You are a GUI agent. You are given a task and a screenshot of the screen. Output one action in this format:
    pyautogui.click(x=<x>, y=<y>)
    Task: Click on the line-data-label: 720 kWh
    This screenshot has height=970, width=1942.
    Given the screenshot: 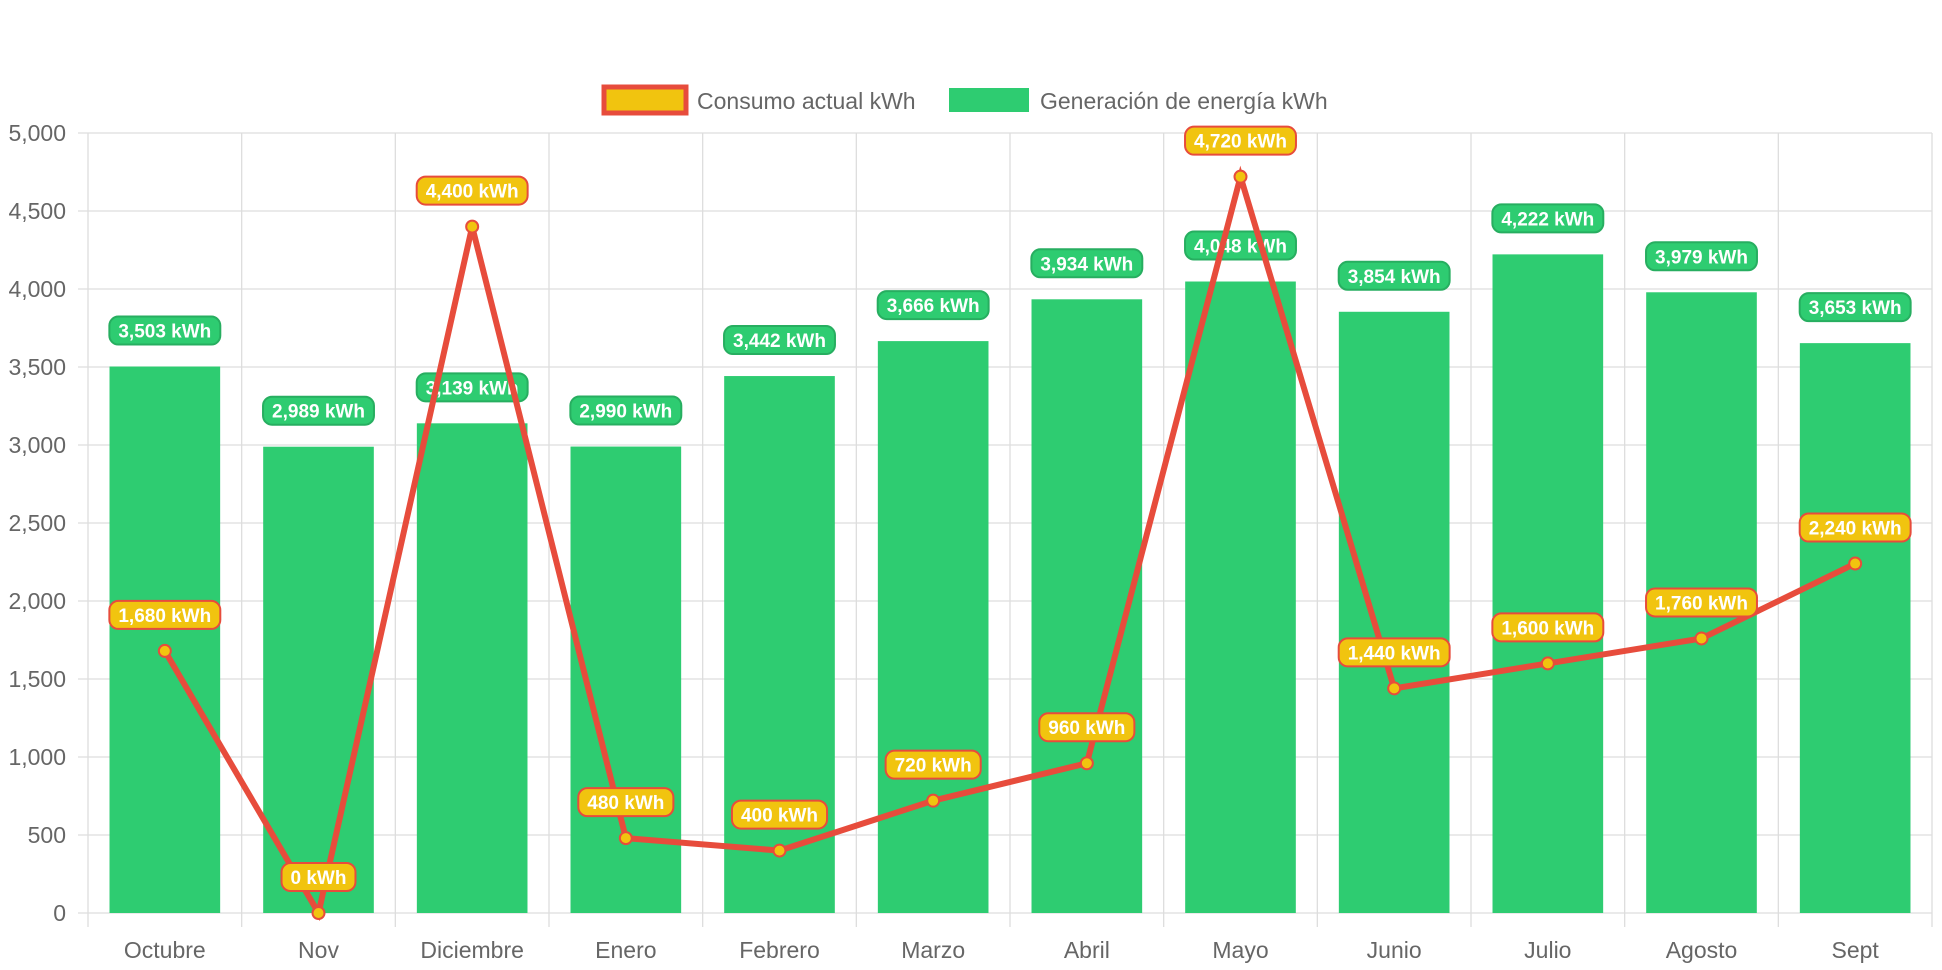 What is the action you would take?
    pyautogui.click(x=933, y=764)
    